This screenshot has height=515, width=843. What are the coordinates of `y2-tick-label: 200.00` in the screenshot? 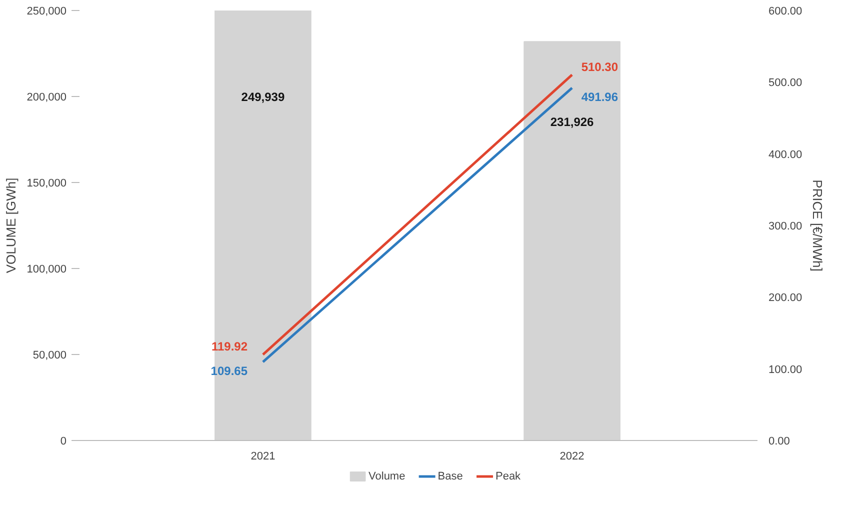 It's located at (785, 298).